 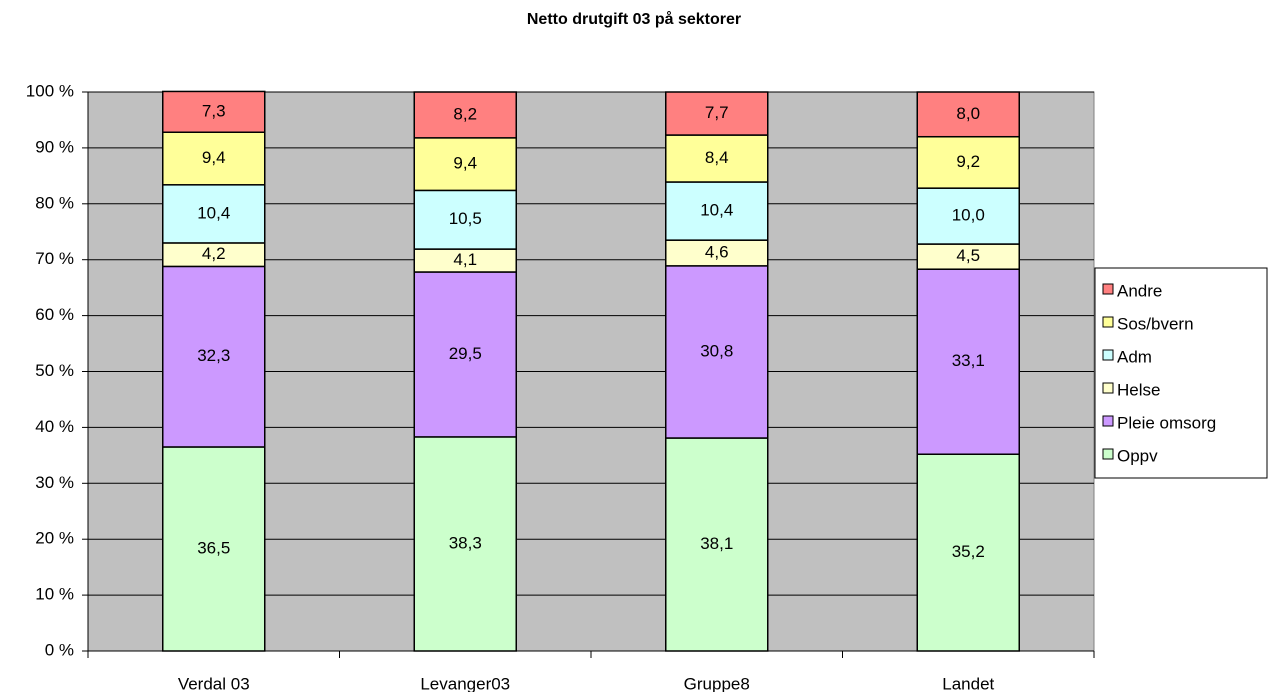 I want to click on y-tick-label: 20 %, so click(x=54, y=538).